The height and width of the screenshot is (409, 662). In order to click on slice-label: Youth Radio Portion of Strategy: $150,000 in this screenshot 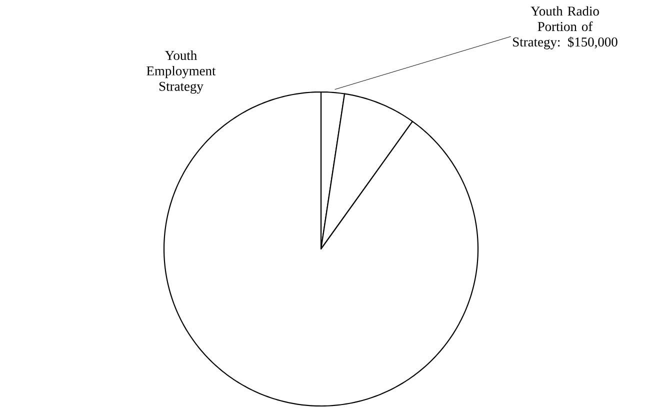, I will do `click(565, 28)`.